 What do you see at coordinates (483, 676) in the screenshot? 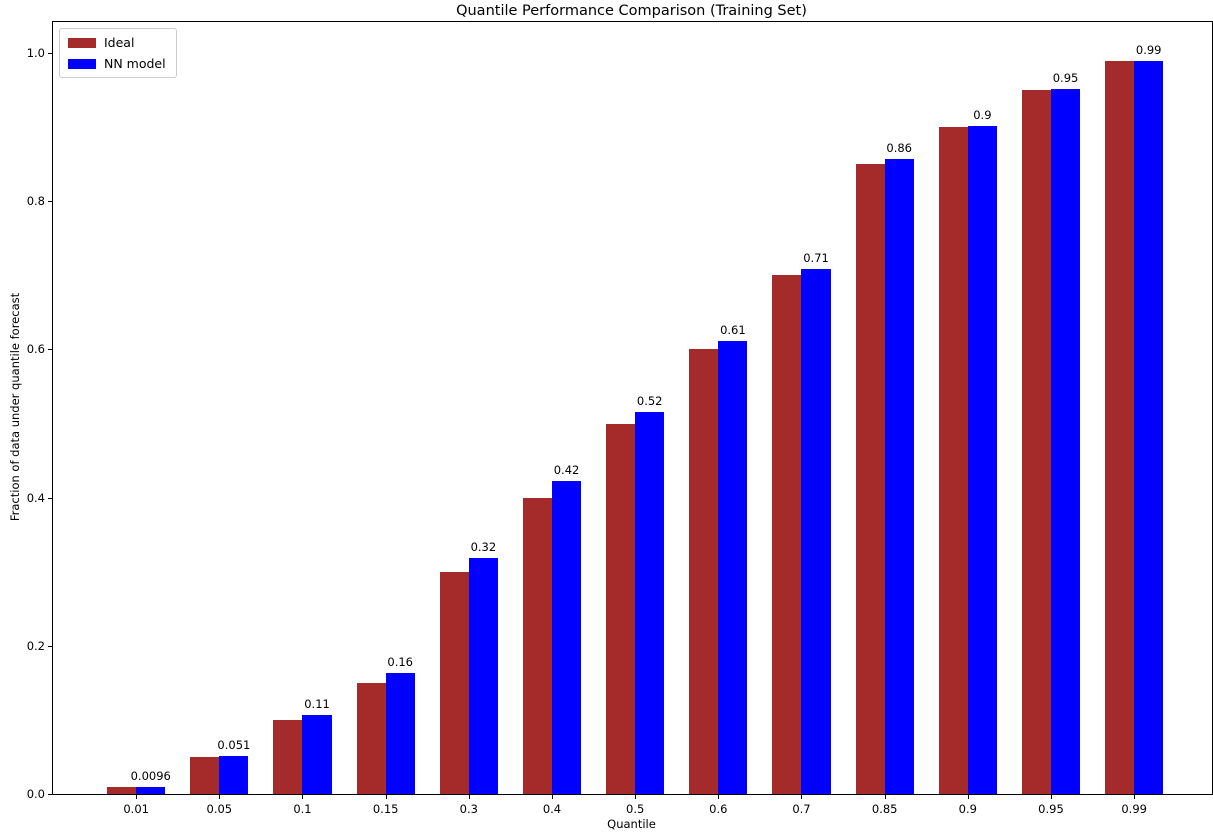
I see `bar-nn-model-0.3` at bounding box center [483, 676].